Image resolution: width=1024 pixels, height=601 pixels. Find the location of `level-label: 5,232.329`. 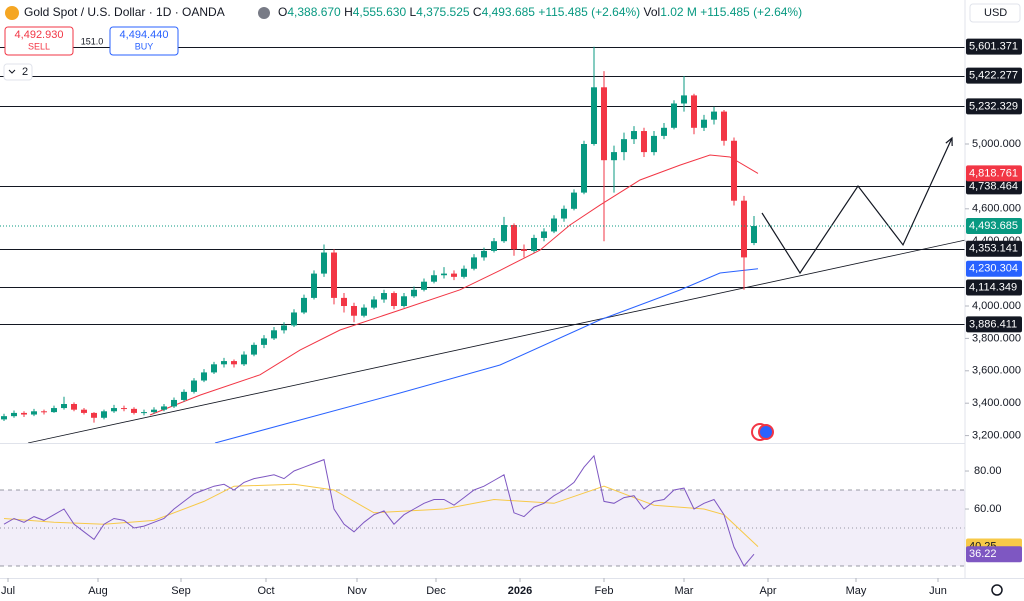

level-label: 5,232.329 is located at coordinates (993, 106).